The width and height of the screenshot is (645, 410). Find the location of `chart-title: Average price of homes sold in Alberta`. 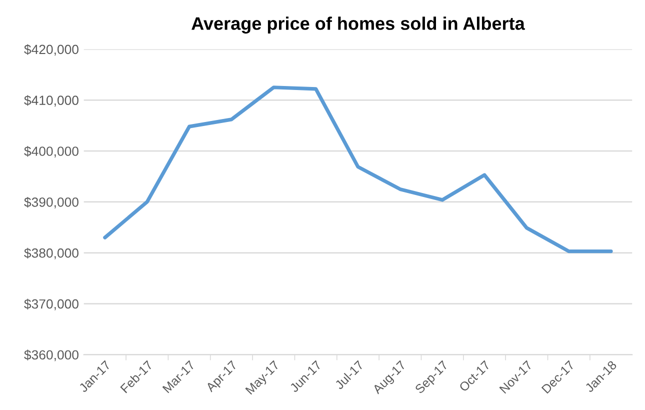

chart-title: Average price of homes sold in Alberta is located at coordinates (358, 25).